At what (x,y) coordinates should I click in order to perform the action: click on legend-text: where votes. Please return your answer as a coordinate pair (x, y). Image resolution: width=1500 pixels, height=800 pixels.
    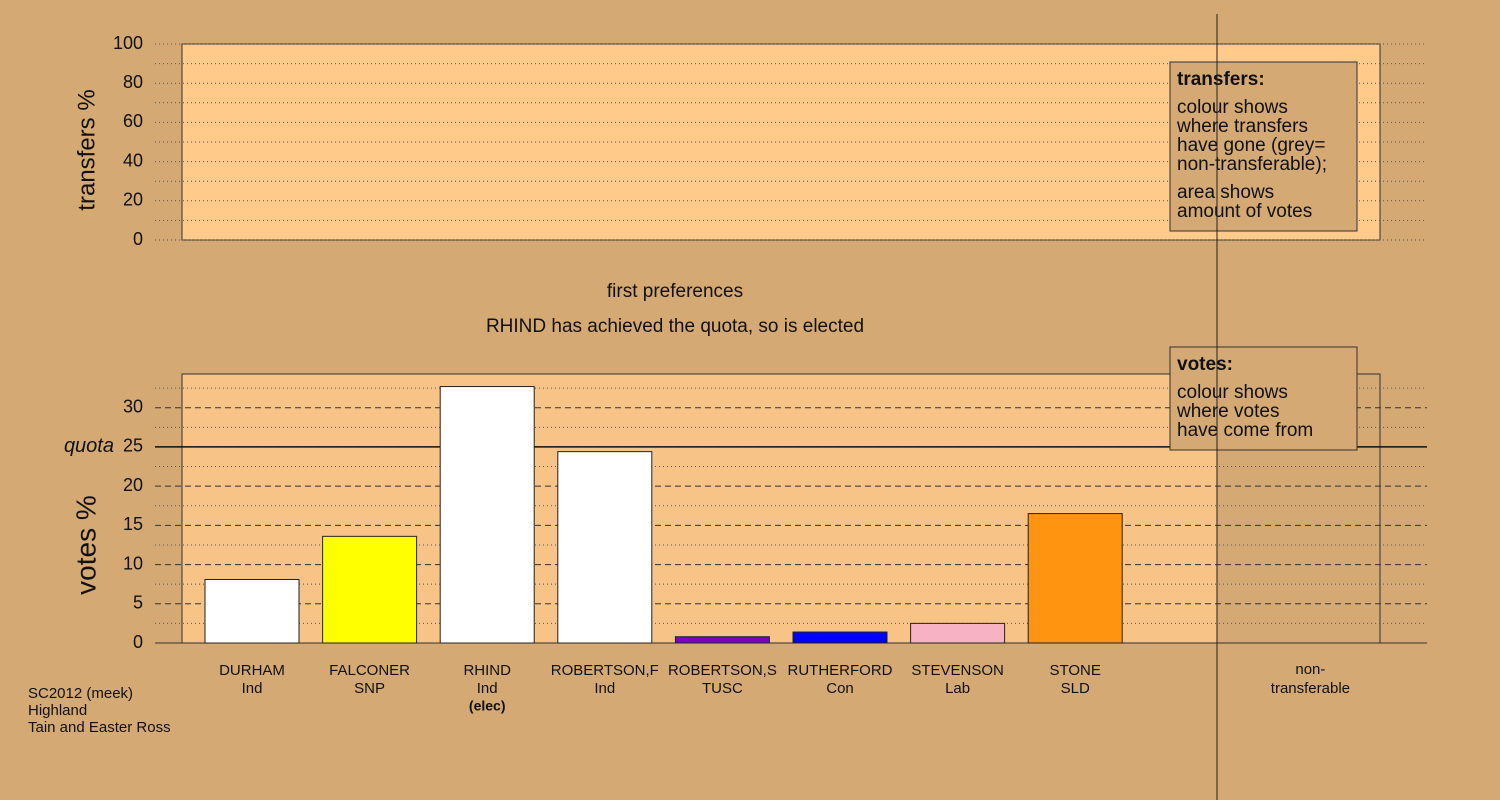
    Looking at the image, I should click on (1227, 411).